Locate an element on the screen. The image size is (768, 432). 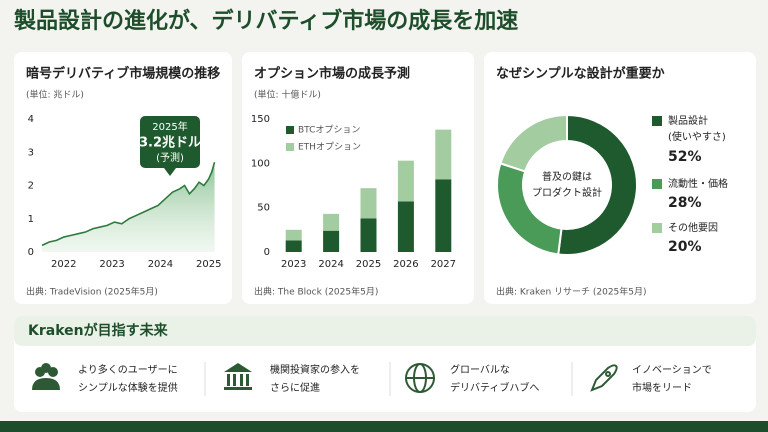
annotation: (予測) is located at coordinates (170, 157).